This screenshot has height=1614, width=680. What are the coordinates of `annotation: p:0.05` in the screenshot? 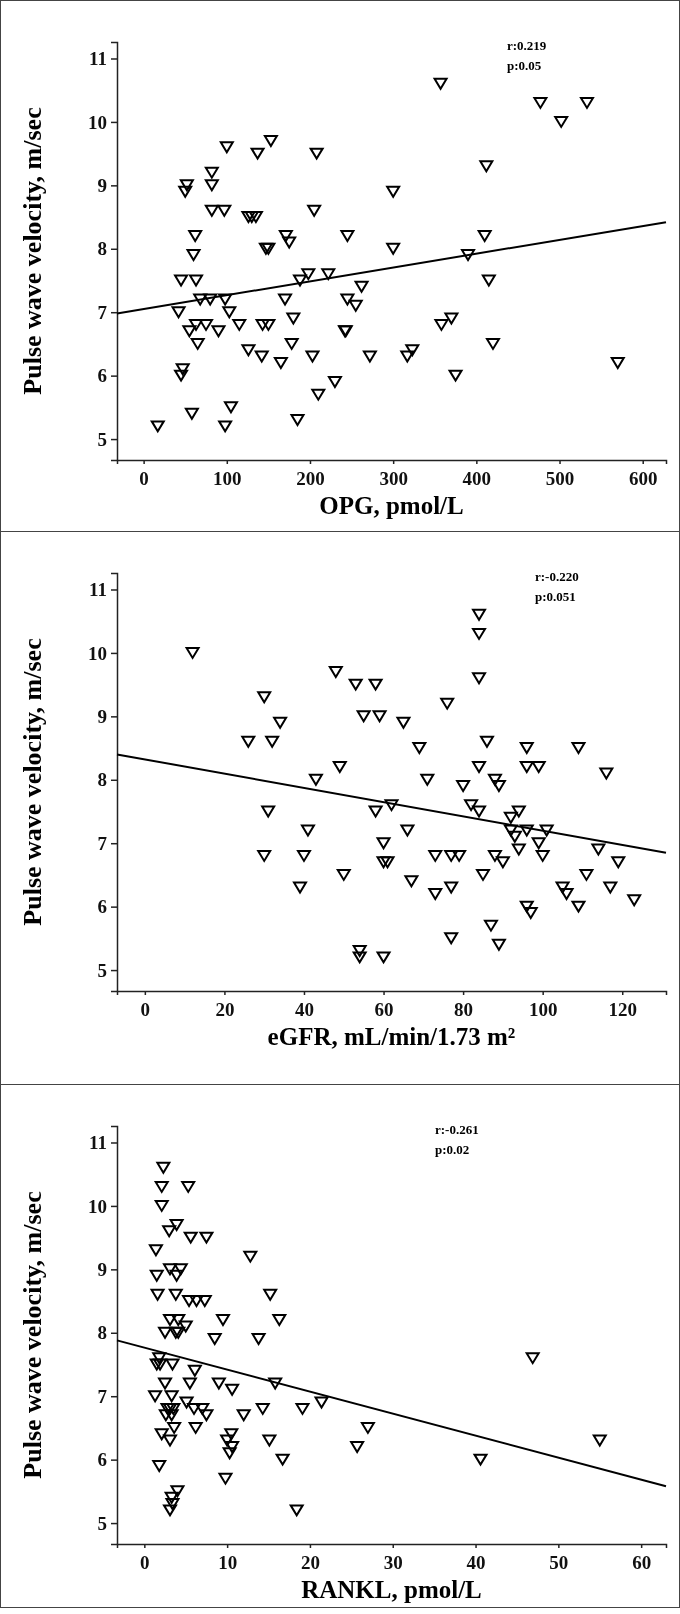 It's located at (524, 65).